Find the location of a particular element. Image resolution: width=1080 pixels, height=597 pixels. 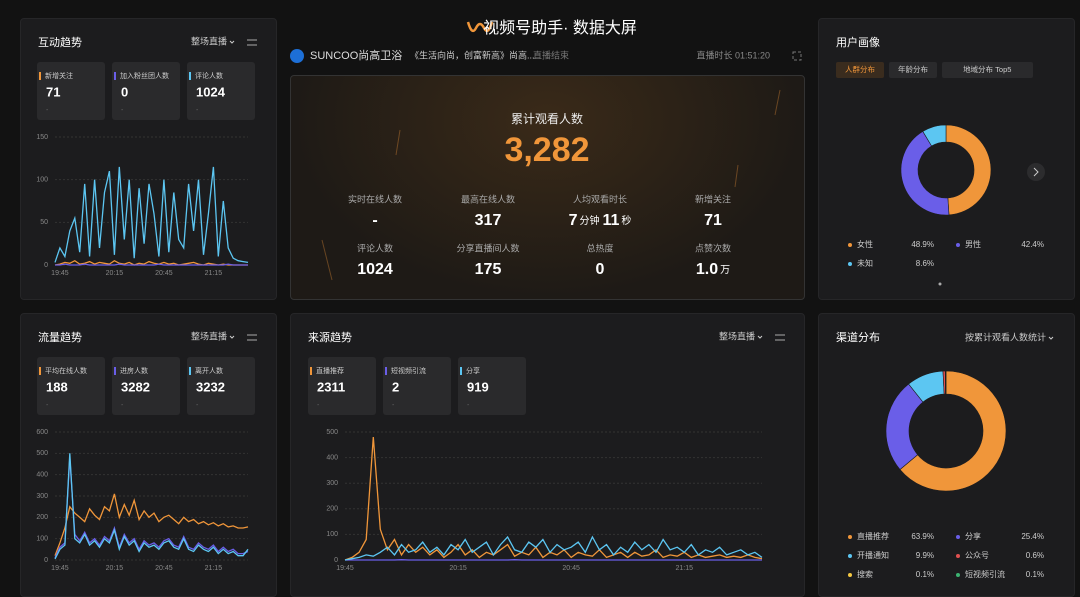

donut-segment is located at coordinates (925, 173).